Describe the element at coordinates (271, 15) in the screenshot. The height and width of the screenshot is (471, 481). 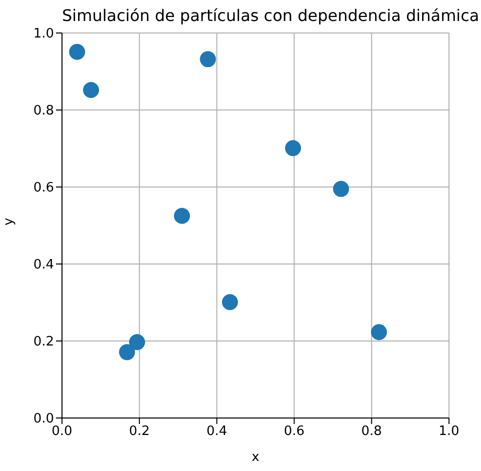
I see `chart-title: Simulación de partículas con dependencia dinámica` at that location.